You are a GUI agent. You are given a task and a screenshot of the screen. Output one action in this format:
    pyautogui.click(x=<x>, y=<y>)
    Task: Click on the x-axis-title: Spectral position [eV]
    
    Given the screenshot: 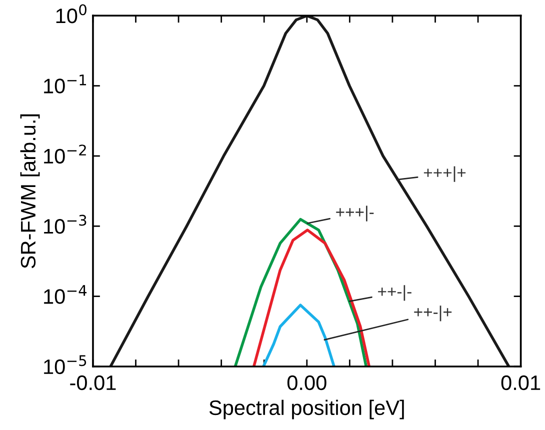 What is the action you would take?
    pyautogui.click(x=306, y=410)
    